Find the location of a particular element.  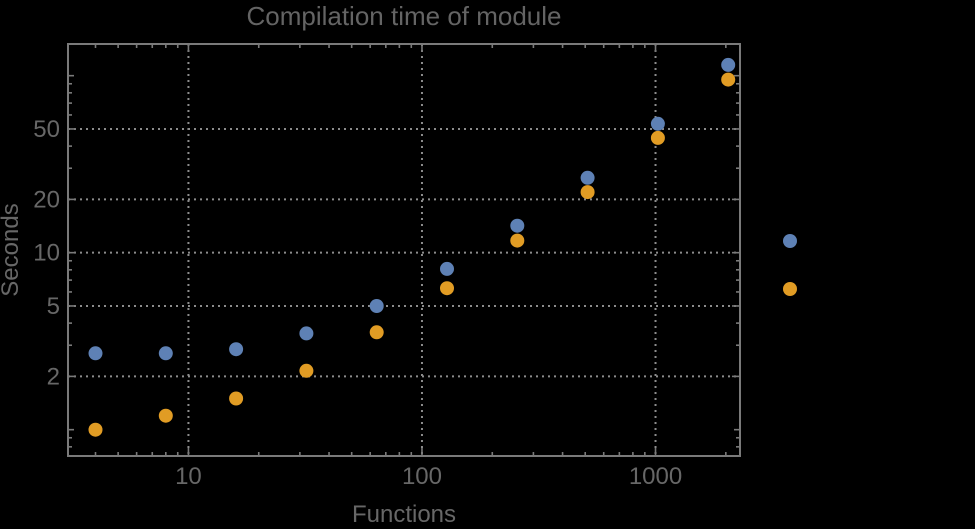

legend-marker-blue-series is located at coordinates (790, 241).